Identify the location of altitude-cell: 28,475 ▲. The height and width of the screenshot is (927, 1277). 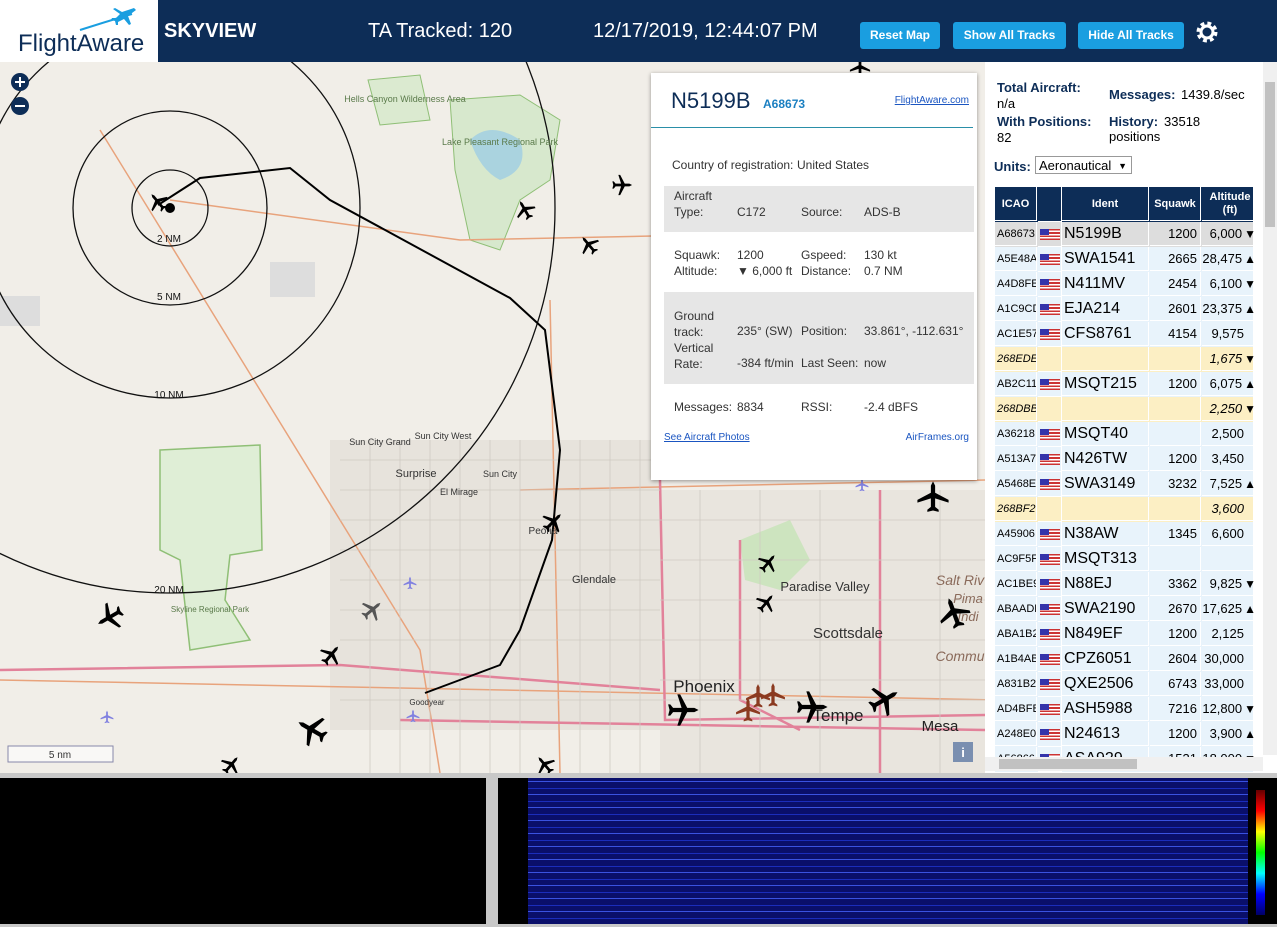
(1230, 259).